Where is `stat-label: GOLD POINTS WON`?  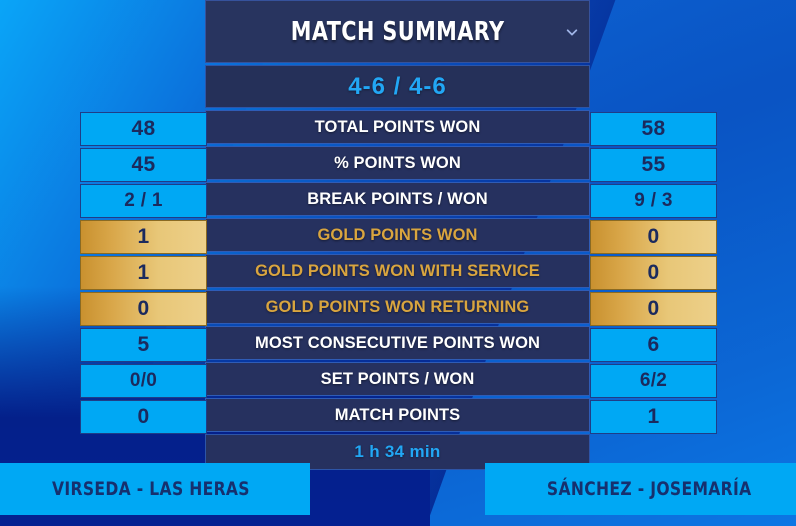
stat-label: GOLD POINTS WON is located at coordinates (397, 235).